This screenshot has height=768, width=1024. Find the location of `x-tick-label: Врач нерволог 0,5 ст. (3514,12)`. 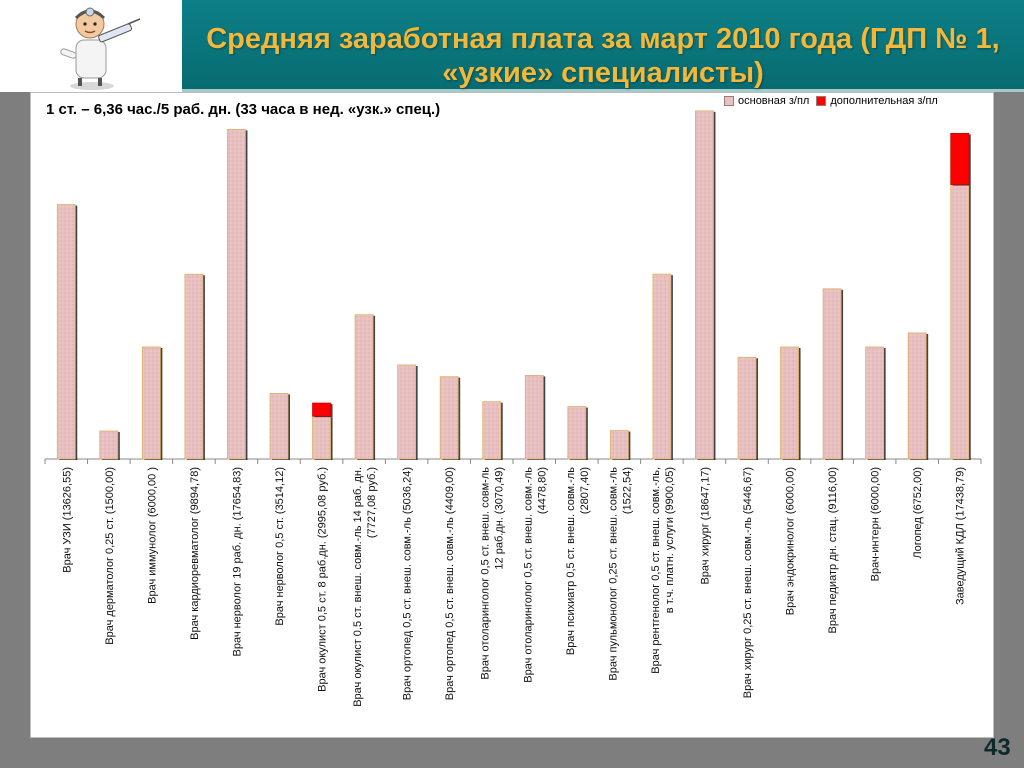

x-tick-label: Врач нерволог 0,5 ст. (3514,12) is located at coordinates (280, 546).